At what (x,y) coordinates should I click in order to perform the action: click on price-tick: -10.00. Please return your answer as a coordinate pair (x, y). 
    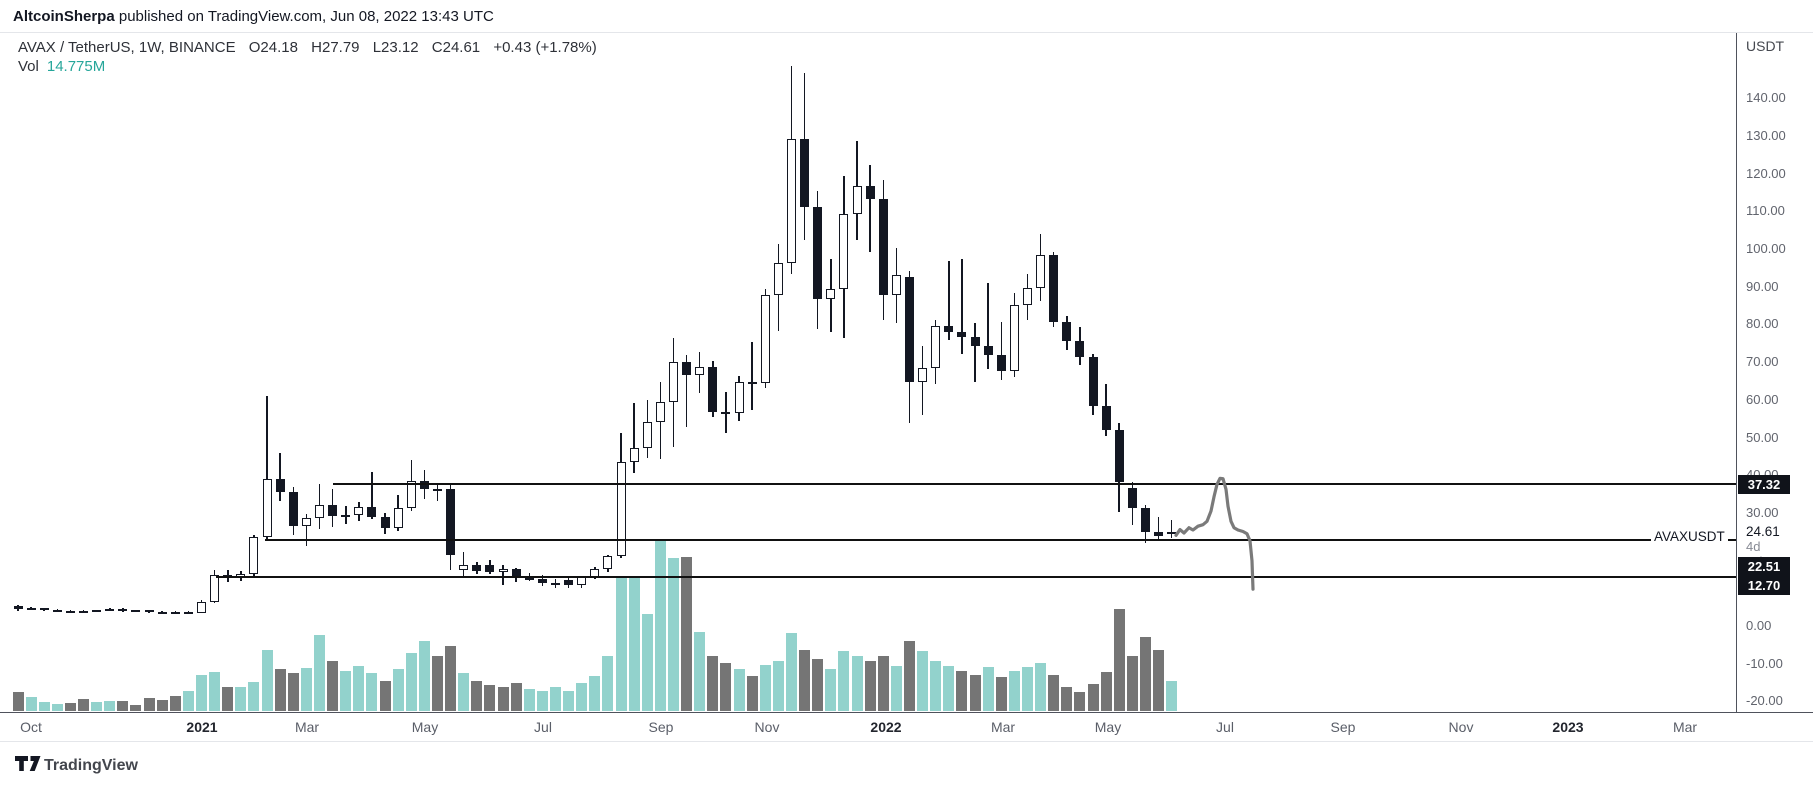
    Looking at the image, I should click on (1764, 663).